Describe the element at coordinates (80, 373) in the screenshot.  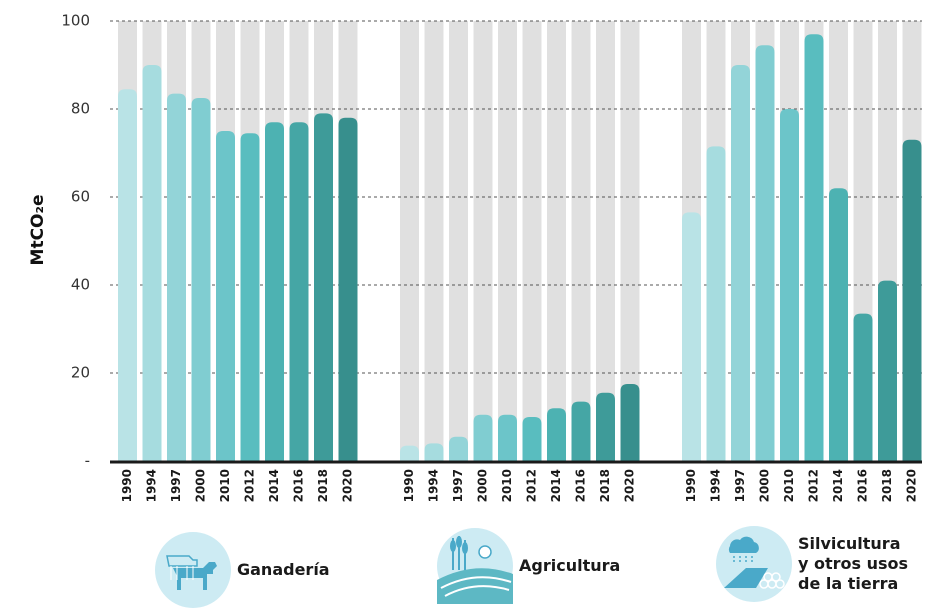
I see `y-tick-label: 20` at that location.